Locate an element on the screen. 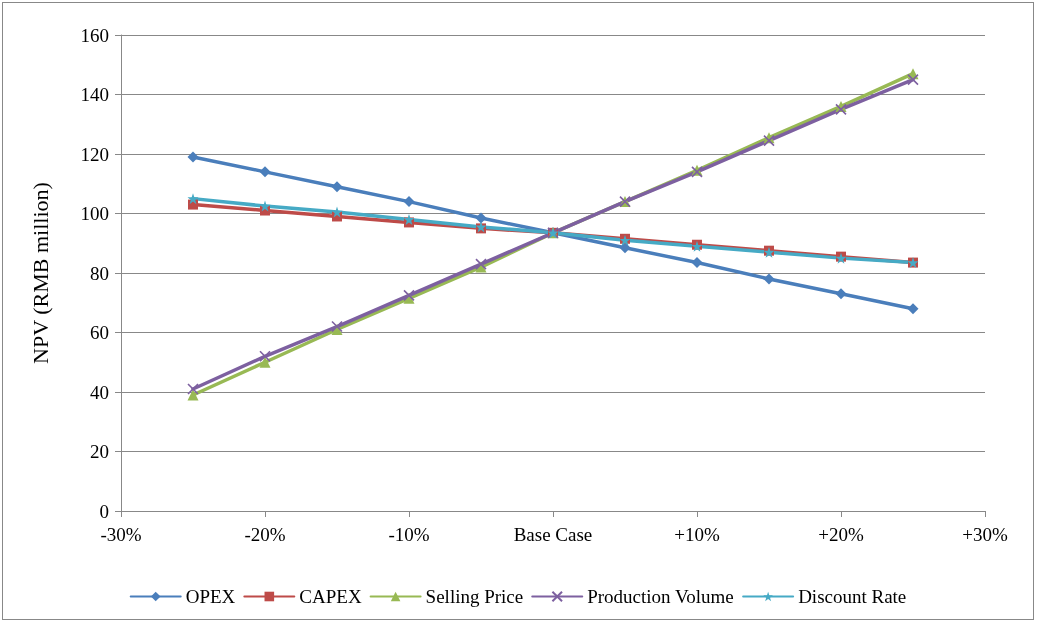  y-axis-title: NPV (RMB million) is located at coordinates (40, 273).